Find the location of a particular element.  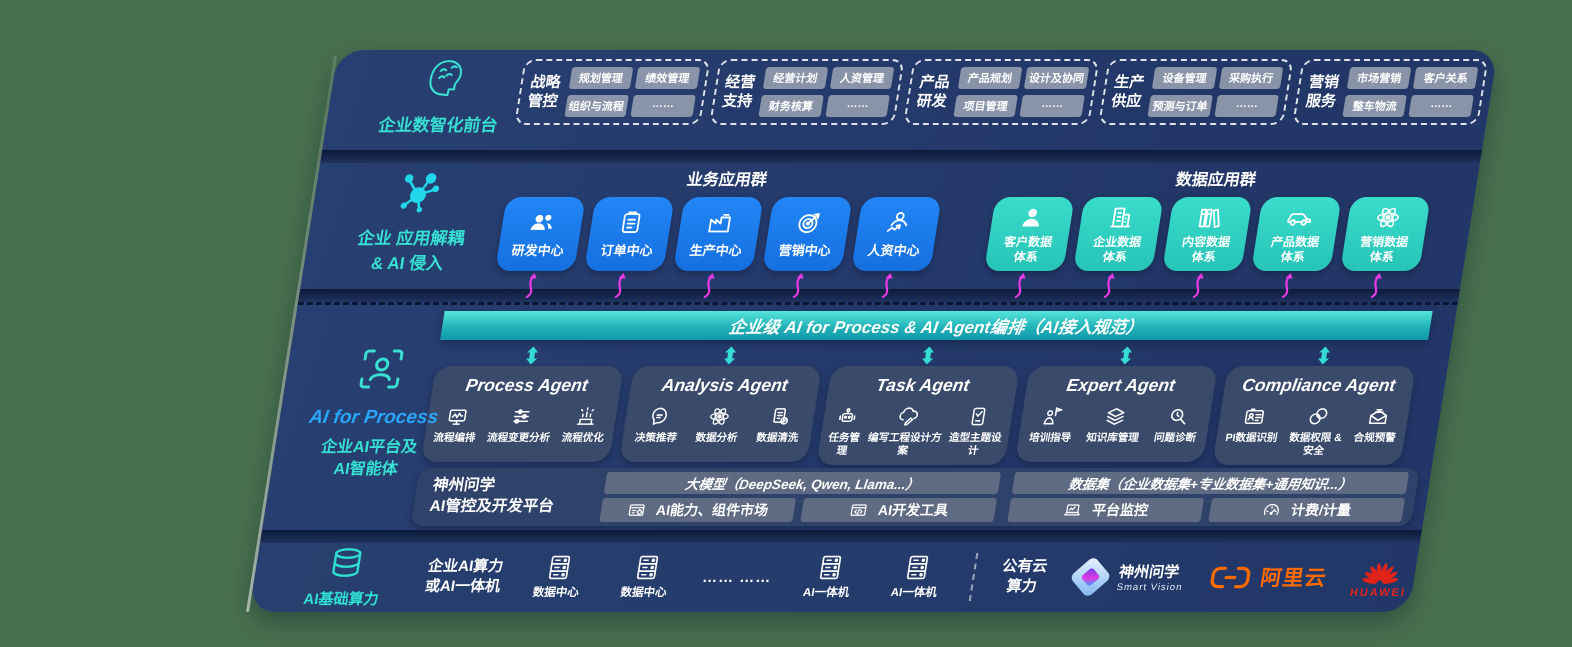

agents-row: Process Agent 流程编排 流程变更分析 is located at coordinates (919, 406).